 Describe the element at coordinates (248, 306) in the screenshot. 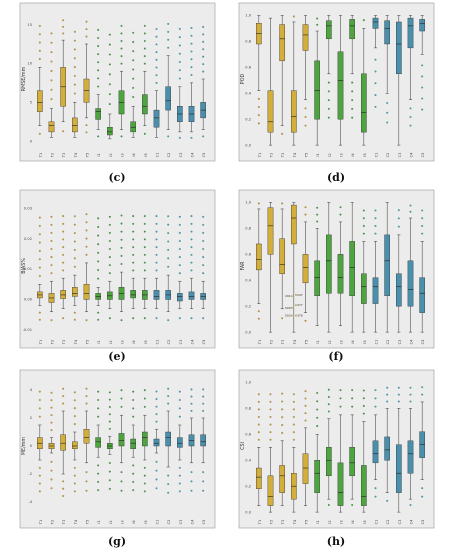

I see `y-tick-label: 0.2` at that location.